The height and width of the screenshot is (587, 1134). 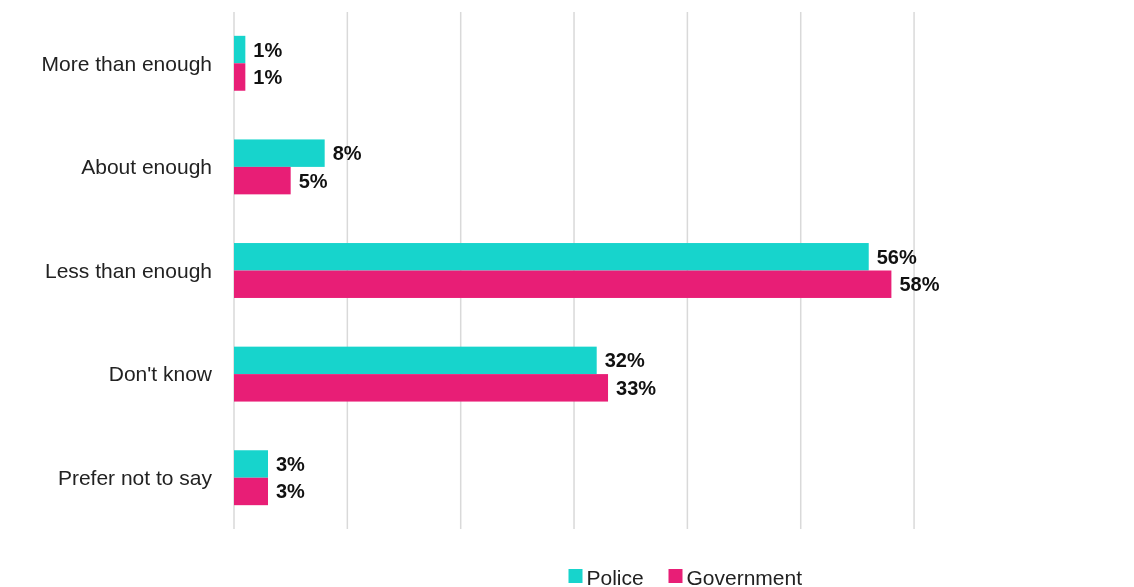 What do you see at coordinates (896, 256) in the screenshot?
I see `data-label: 56%` at bounding box center [896, 256].